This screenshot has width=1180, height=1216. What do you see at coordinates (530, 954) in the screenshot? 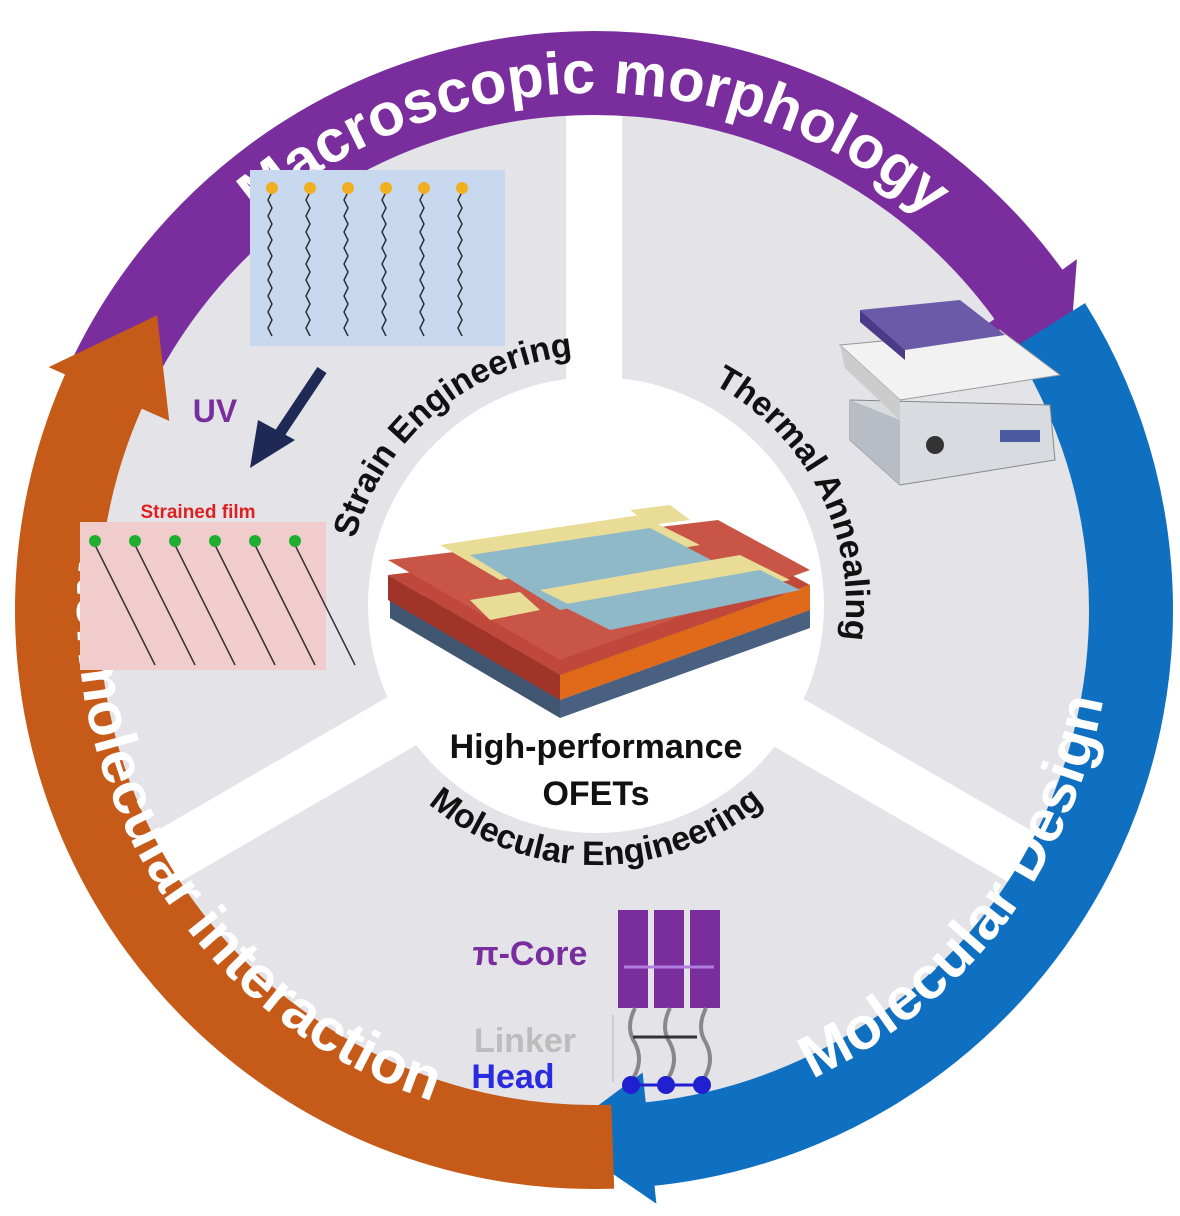
I see `pi-core-label: π-Core` at bounding box center [530, 954].